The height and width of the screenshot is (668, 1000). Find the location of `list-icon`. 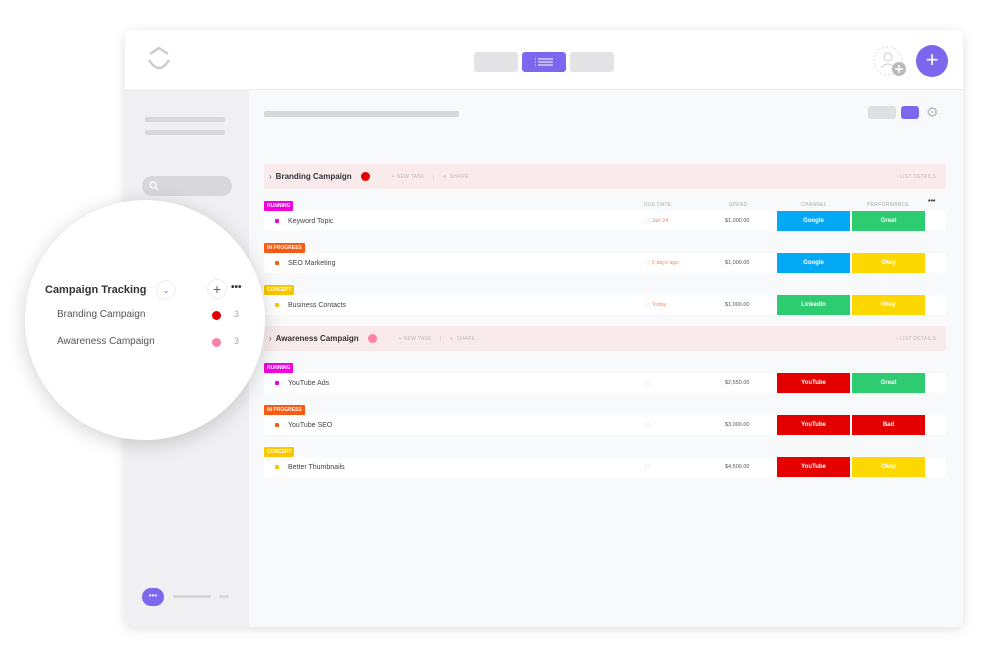

list-icon is located at coordinates (544, 62).